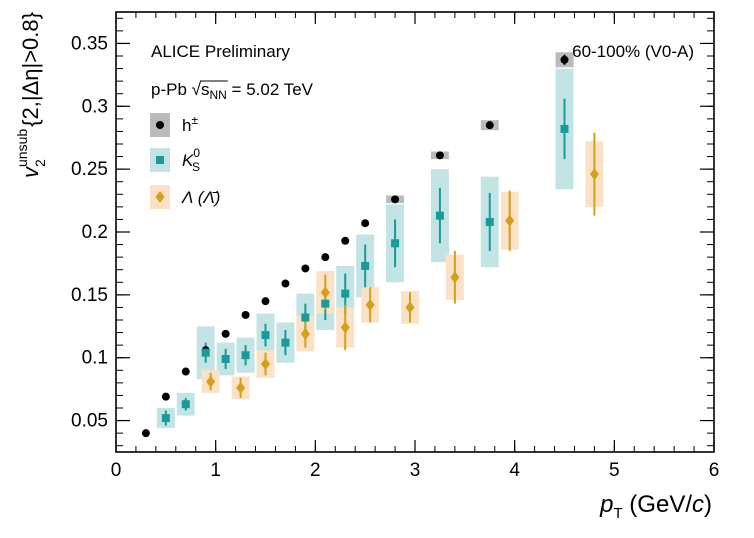 This screenshot has width=754, height=538. Describe the element at coordinates (708, 504) in the screenshot. I see `x-title-close: )` at that location.